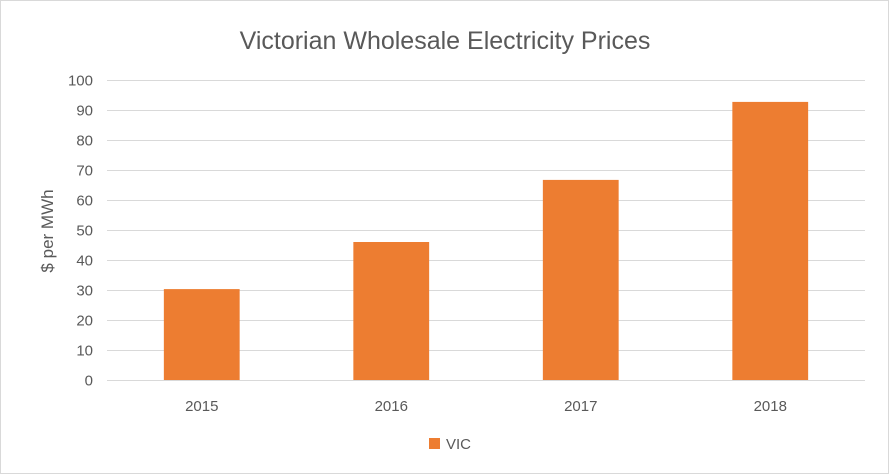  Describe the element at coordinates (84, 321) in the screenshot. I see `y-tick-label: 20` at that location.